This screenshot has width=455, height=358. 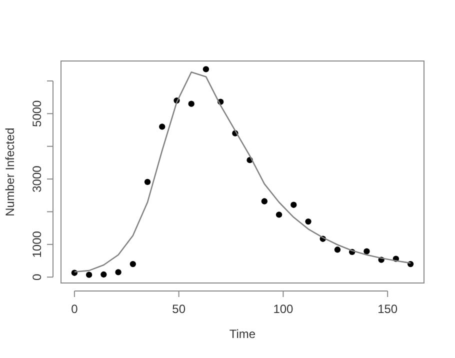 I want to click on x-tick-label: 50, so click(x=179, y=309).